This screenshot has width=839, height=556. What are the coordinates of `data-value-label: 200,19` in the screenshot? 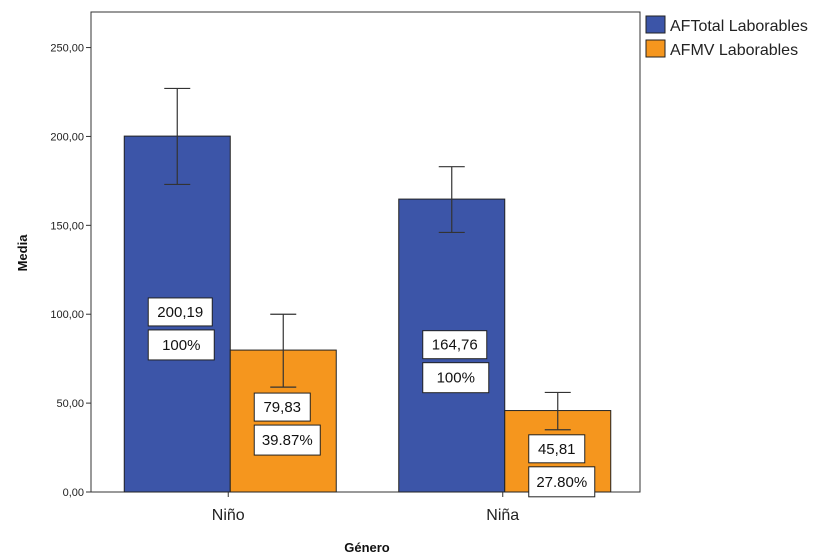 It's located at (180, 312).